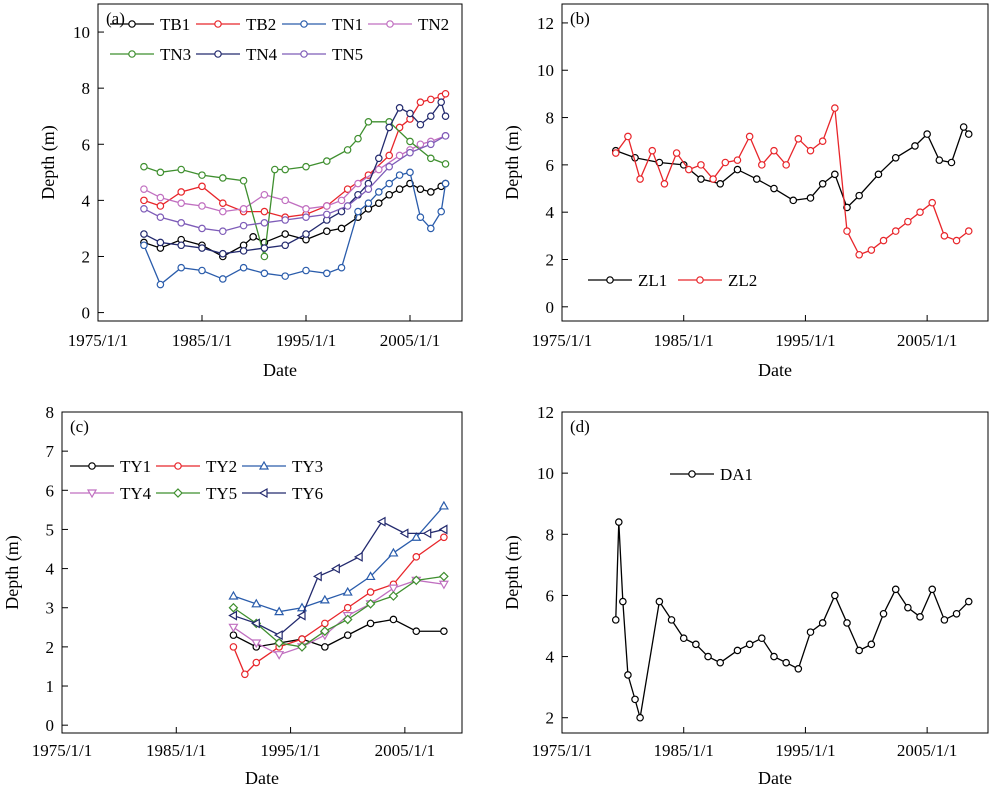 Image resolution: width=1000 pixels, height=787 pixels. I want to click on legend: ZL1 ZL2, so click(672, 280).